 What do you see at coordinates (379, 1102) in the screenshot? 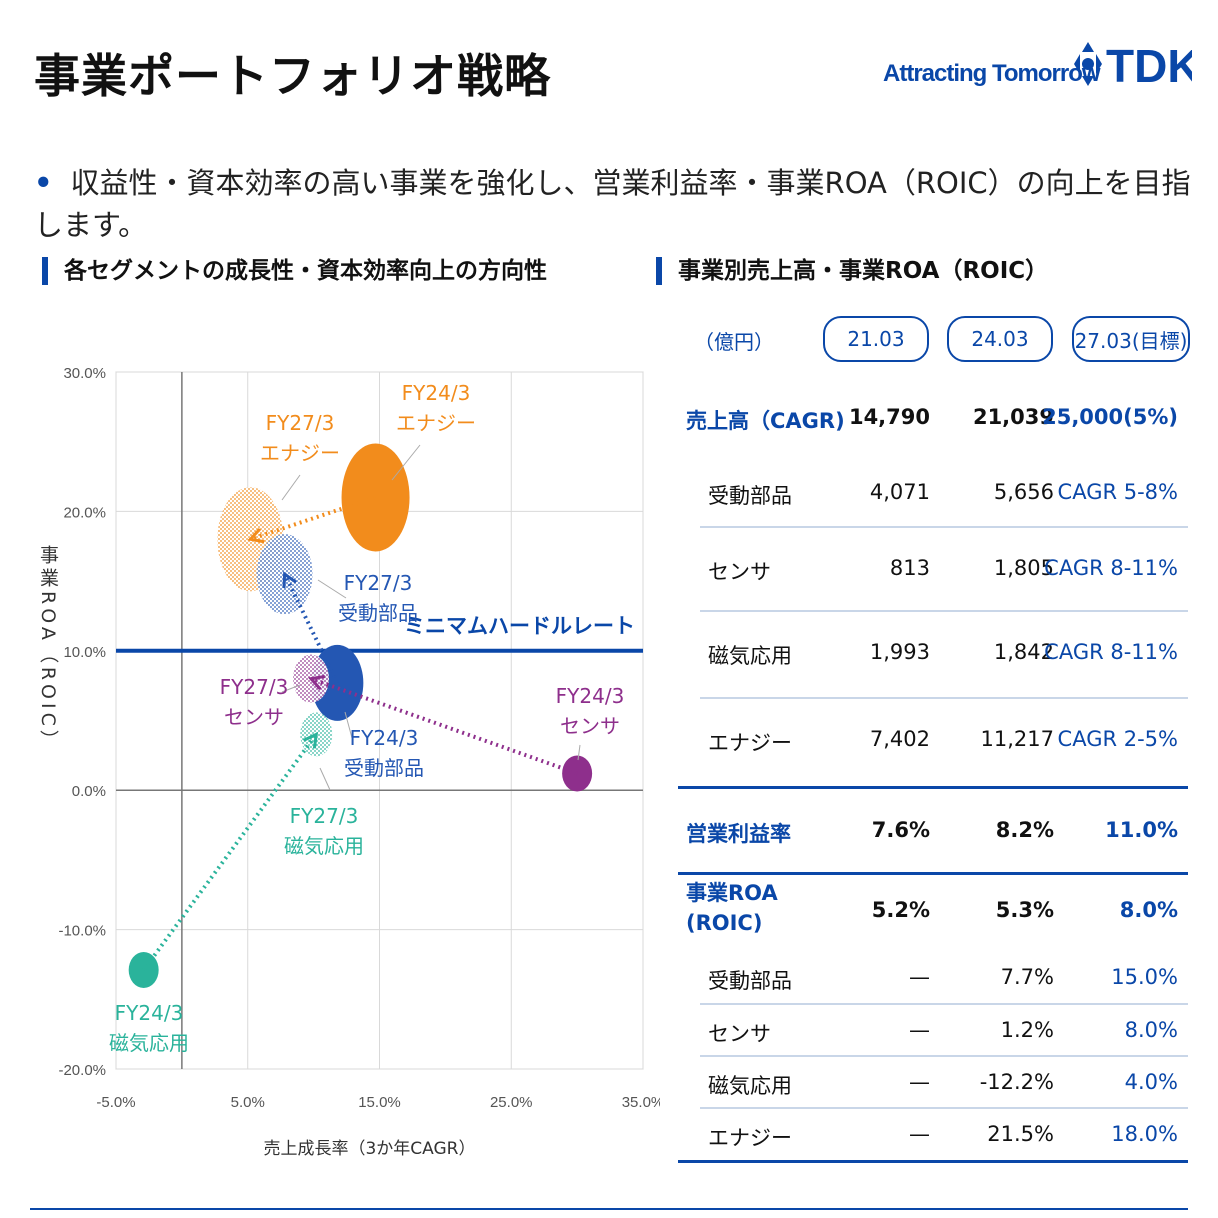
I see `x-tick-label: 15.0%` at bounding box center [379, 1102].